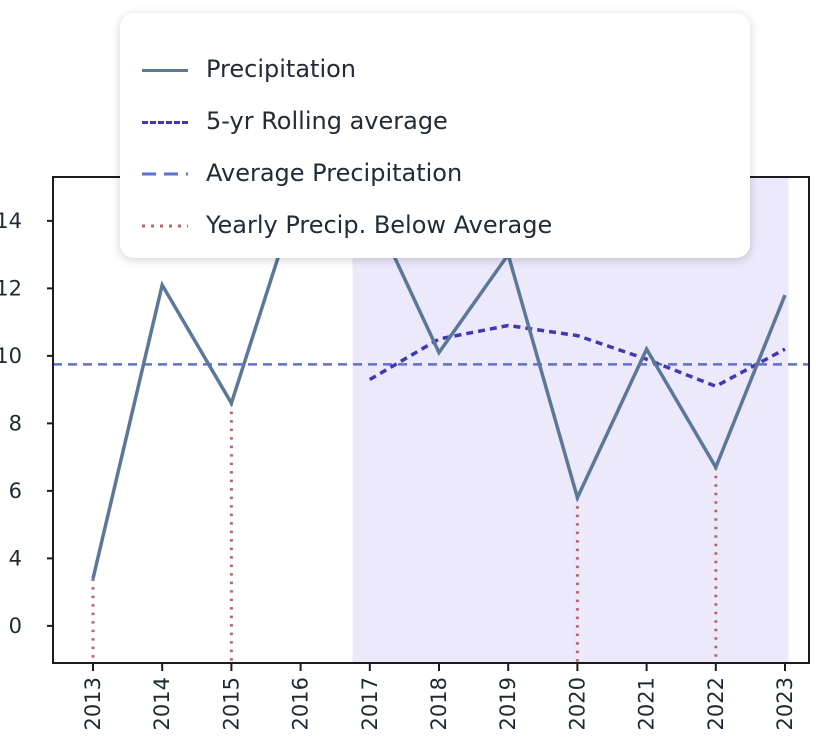 The height and width of the screenshot is (748, 816). What do you see at coordinates (716, 703) in the screenshot?
I see `x-tick-label-2022: 2022` at bounding box center [716, 703].